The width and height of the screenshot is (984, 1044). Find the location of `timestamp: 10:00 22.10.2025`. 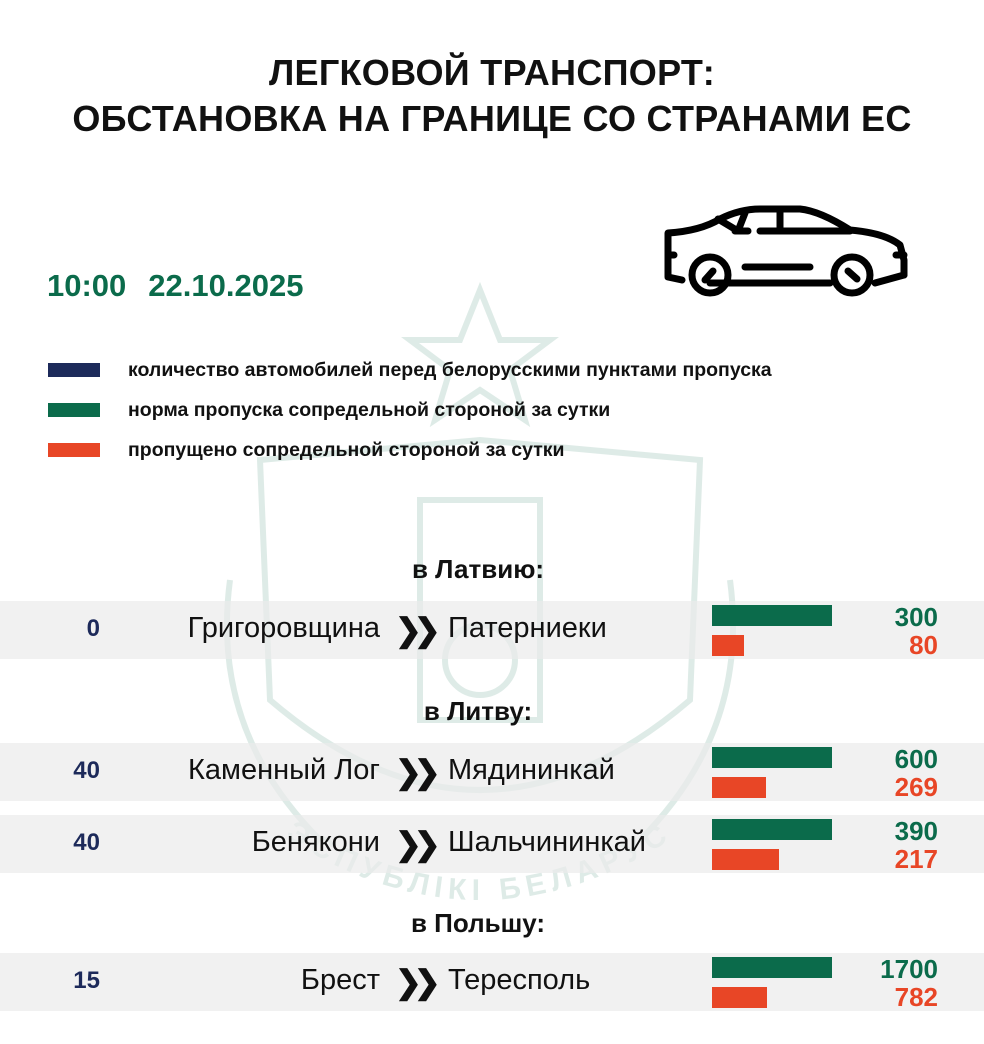

timestamp: 10:00 22.10.2025 is located at coordinates (186, 286).